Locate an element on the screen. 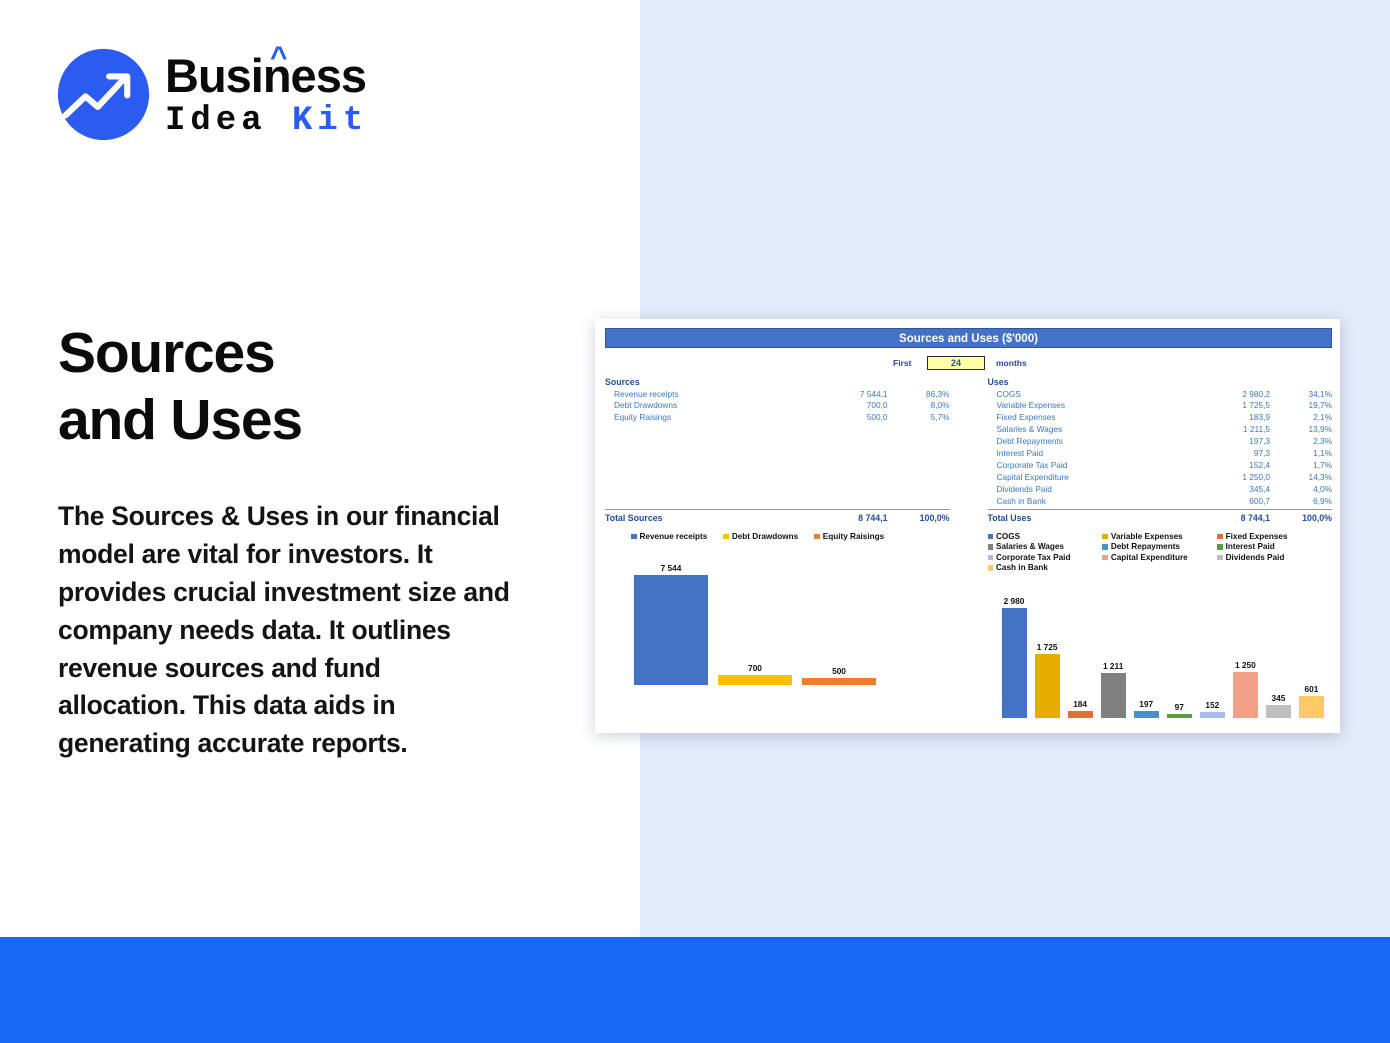 This screenshot has width=1390, height=1043. table-row: Capital Expenditure 1 250,0 14,3% is located at coordinates (1160, 478).